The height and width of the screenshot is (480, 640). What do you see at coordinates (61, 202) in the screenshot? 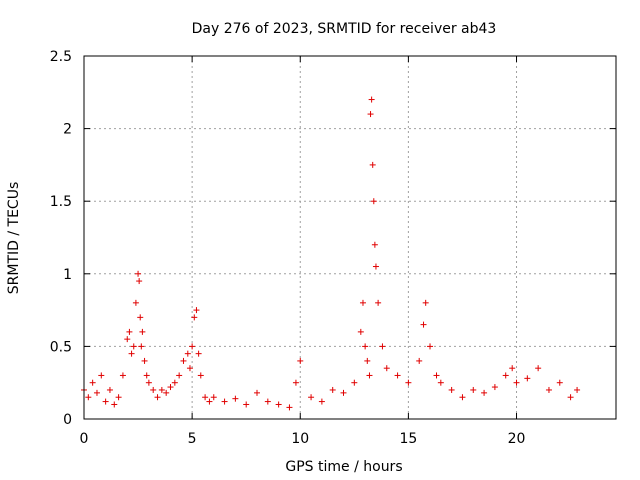
I see `y-tick-label: 1.5` at bounding box center [61, 202].